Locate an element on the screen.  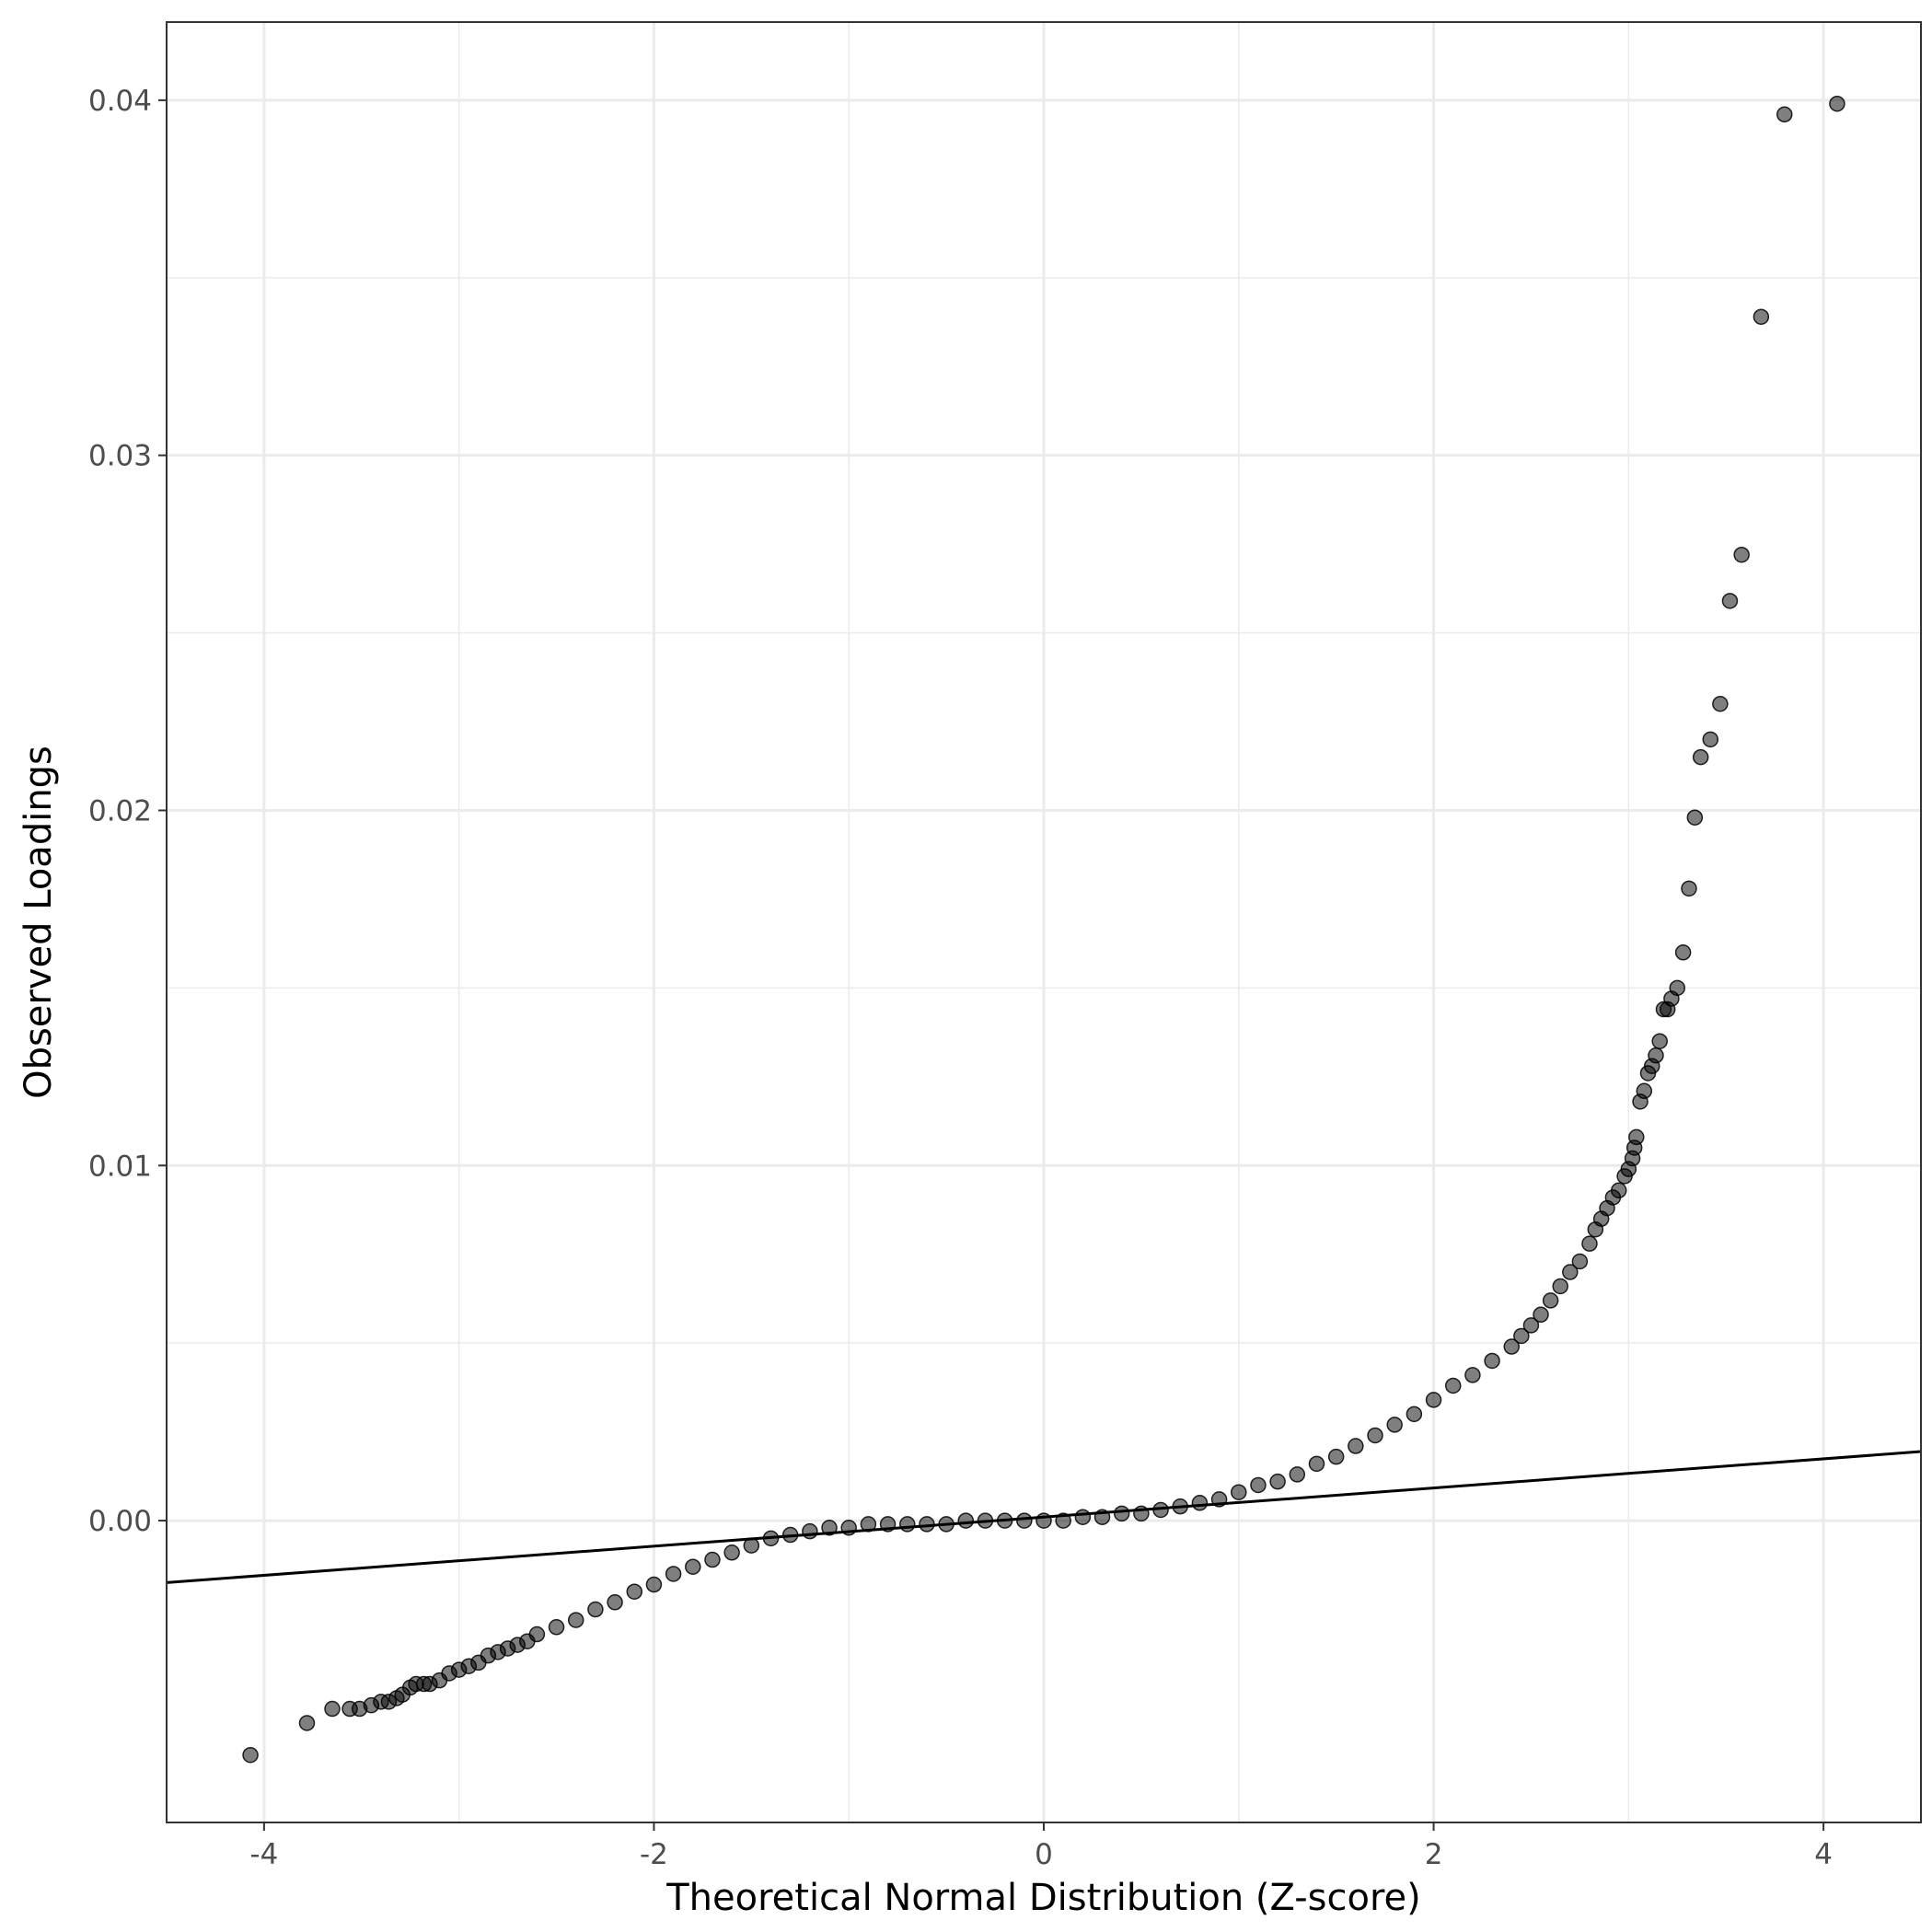
x-tick-label: -2 is located at coordinates (654, 1855).